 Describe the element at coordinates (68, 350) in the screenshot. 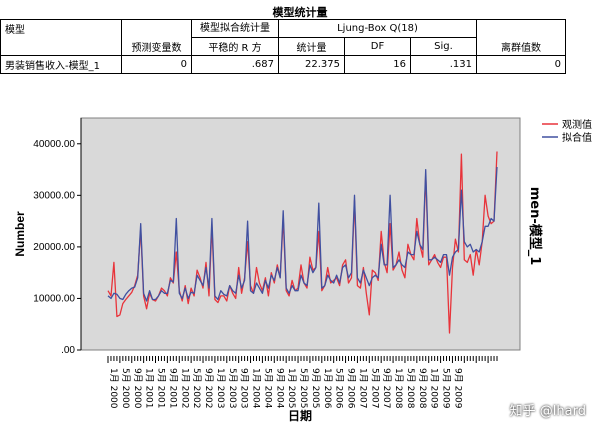

I see `y-tick-label: .00` at that location.